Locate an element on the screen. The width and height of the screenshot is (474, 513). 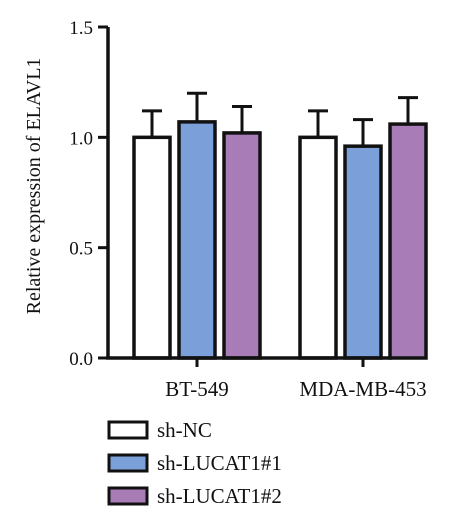
legend-label: sh-NC is located at coordinates (184, 430).